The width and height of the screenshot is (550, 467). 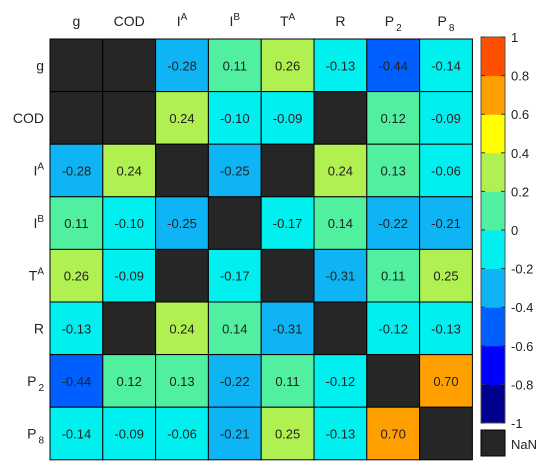 I want to click on colorbar-tick-label: 0.2, so click(x=520, y=191).